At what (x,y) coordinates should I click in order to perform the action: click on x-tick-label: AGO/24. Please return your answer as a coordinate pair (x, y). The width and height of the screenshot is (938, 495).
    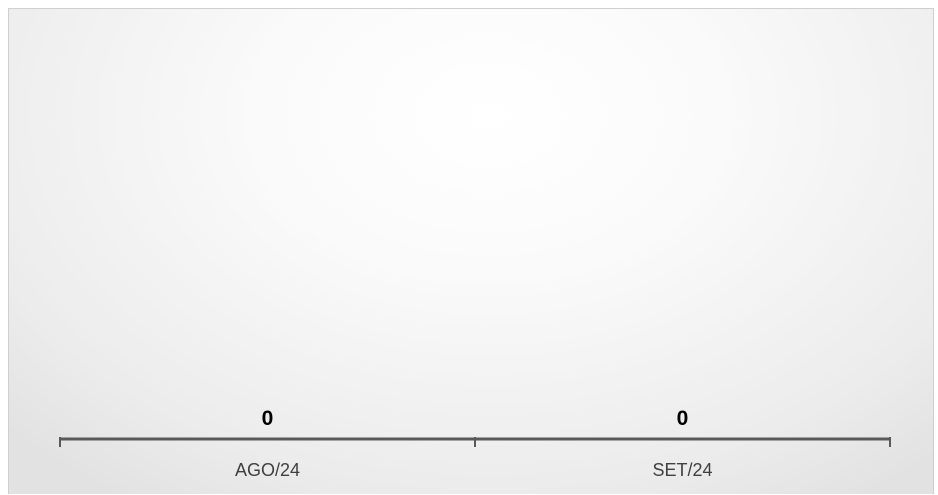
    Looking at the image, I should click on (267, 470).